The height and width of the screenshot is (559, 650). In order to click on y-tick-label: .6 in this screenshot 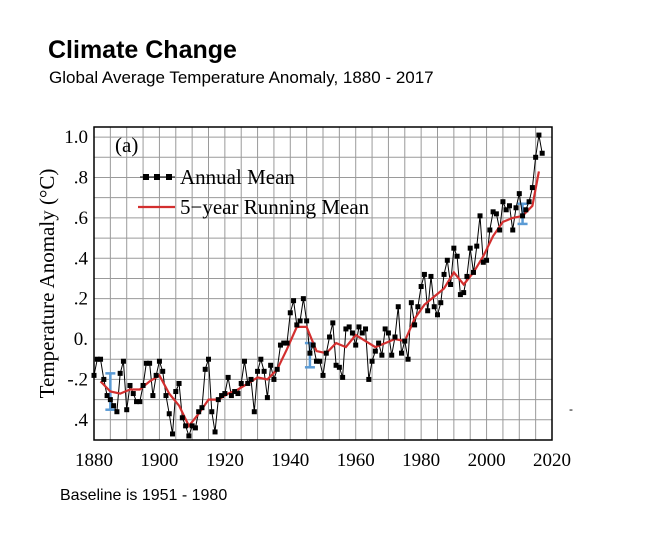, I will do `click(81, 218)`.